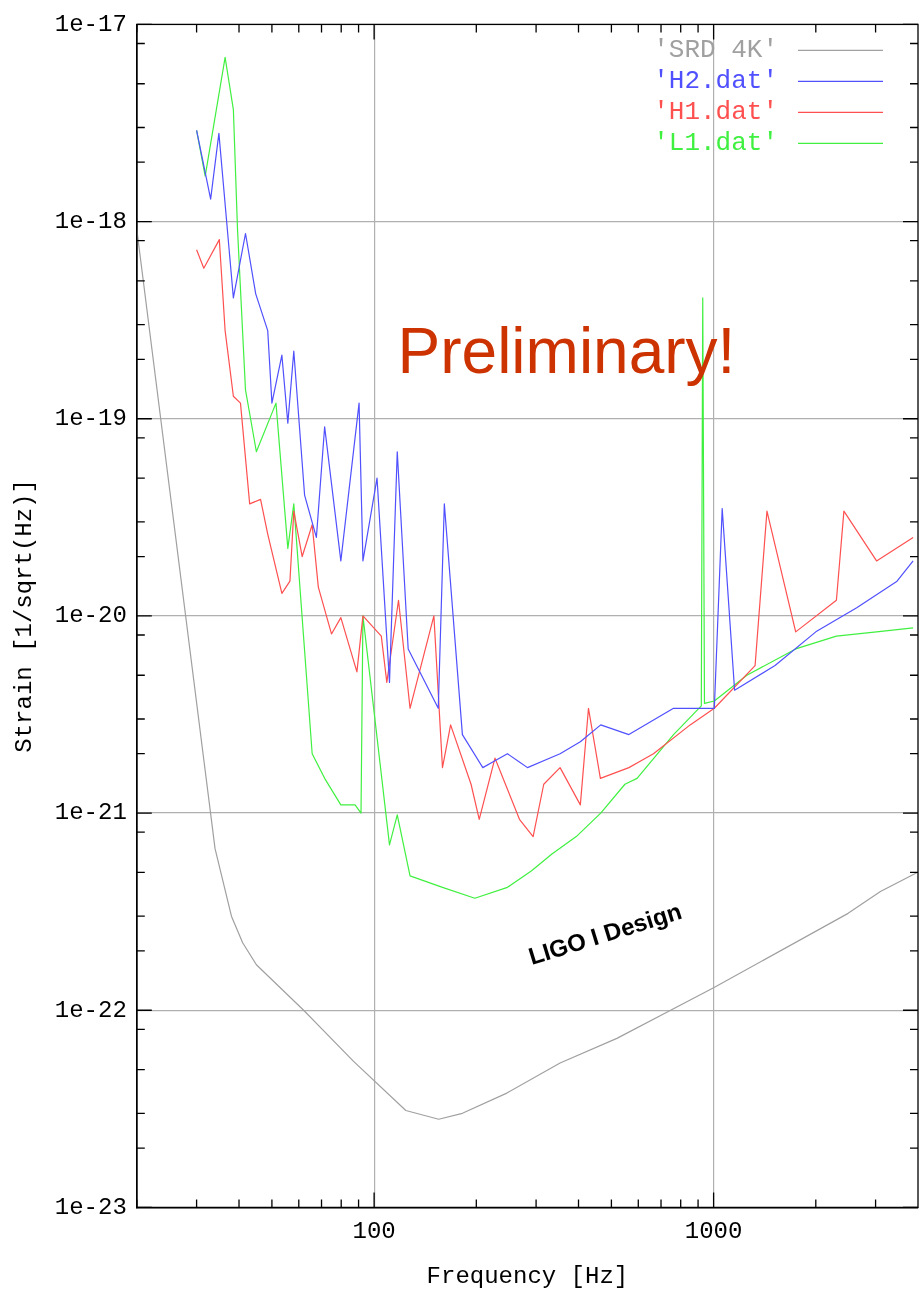 This screenshot has height=1299, width=921. I want to click on legend-label: 'H2.dat', so click(715, 81).